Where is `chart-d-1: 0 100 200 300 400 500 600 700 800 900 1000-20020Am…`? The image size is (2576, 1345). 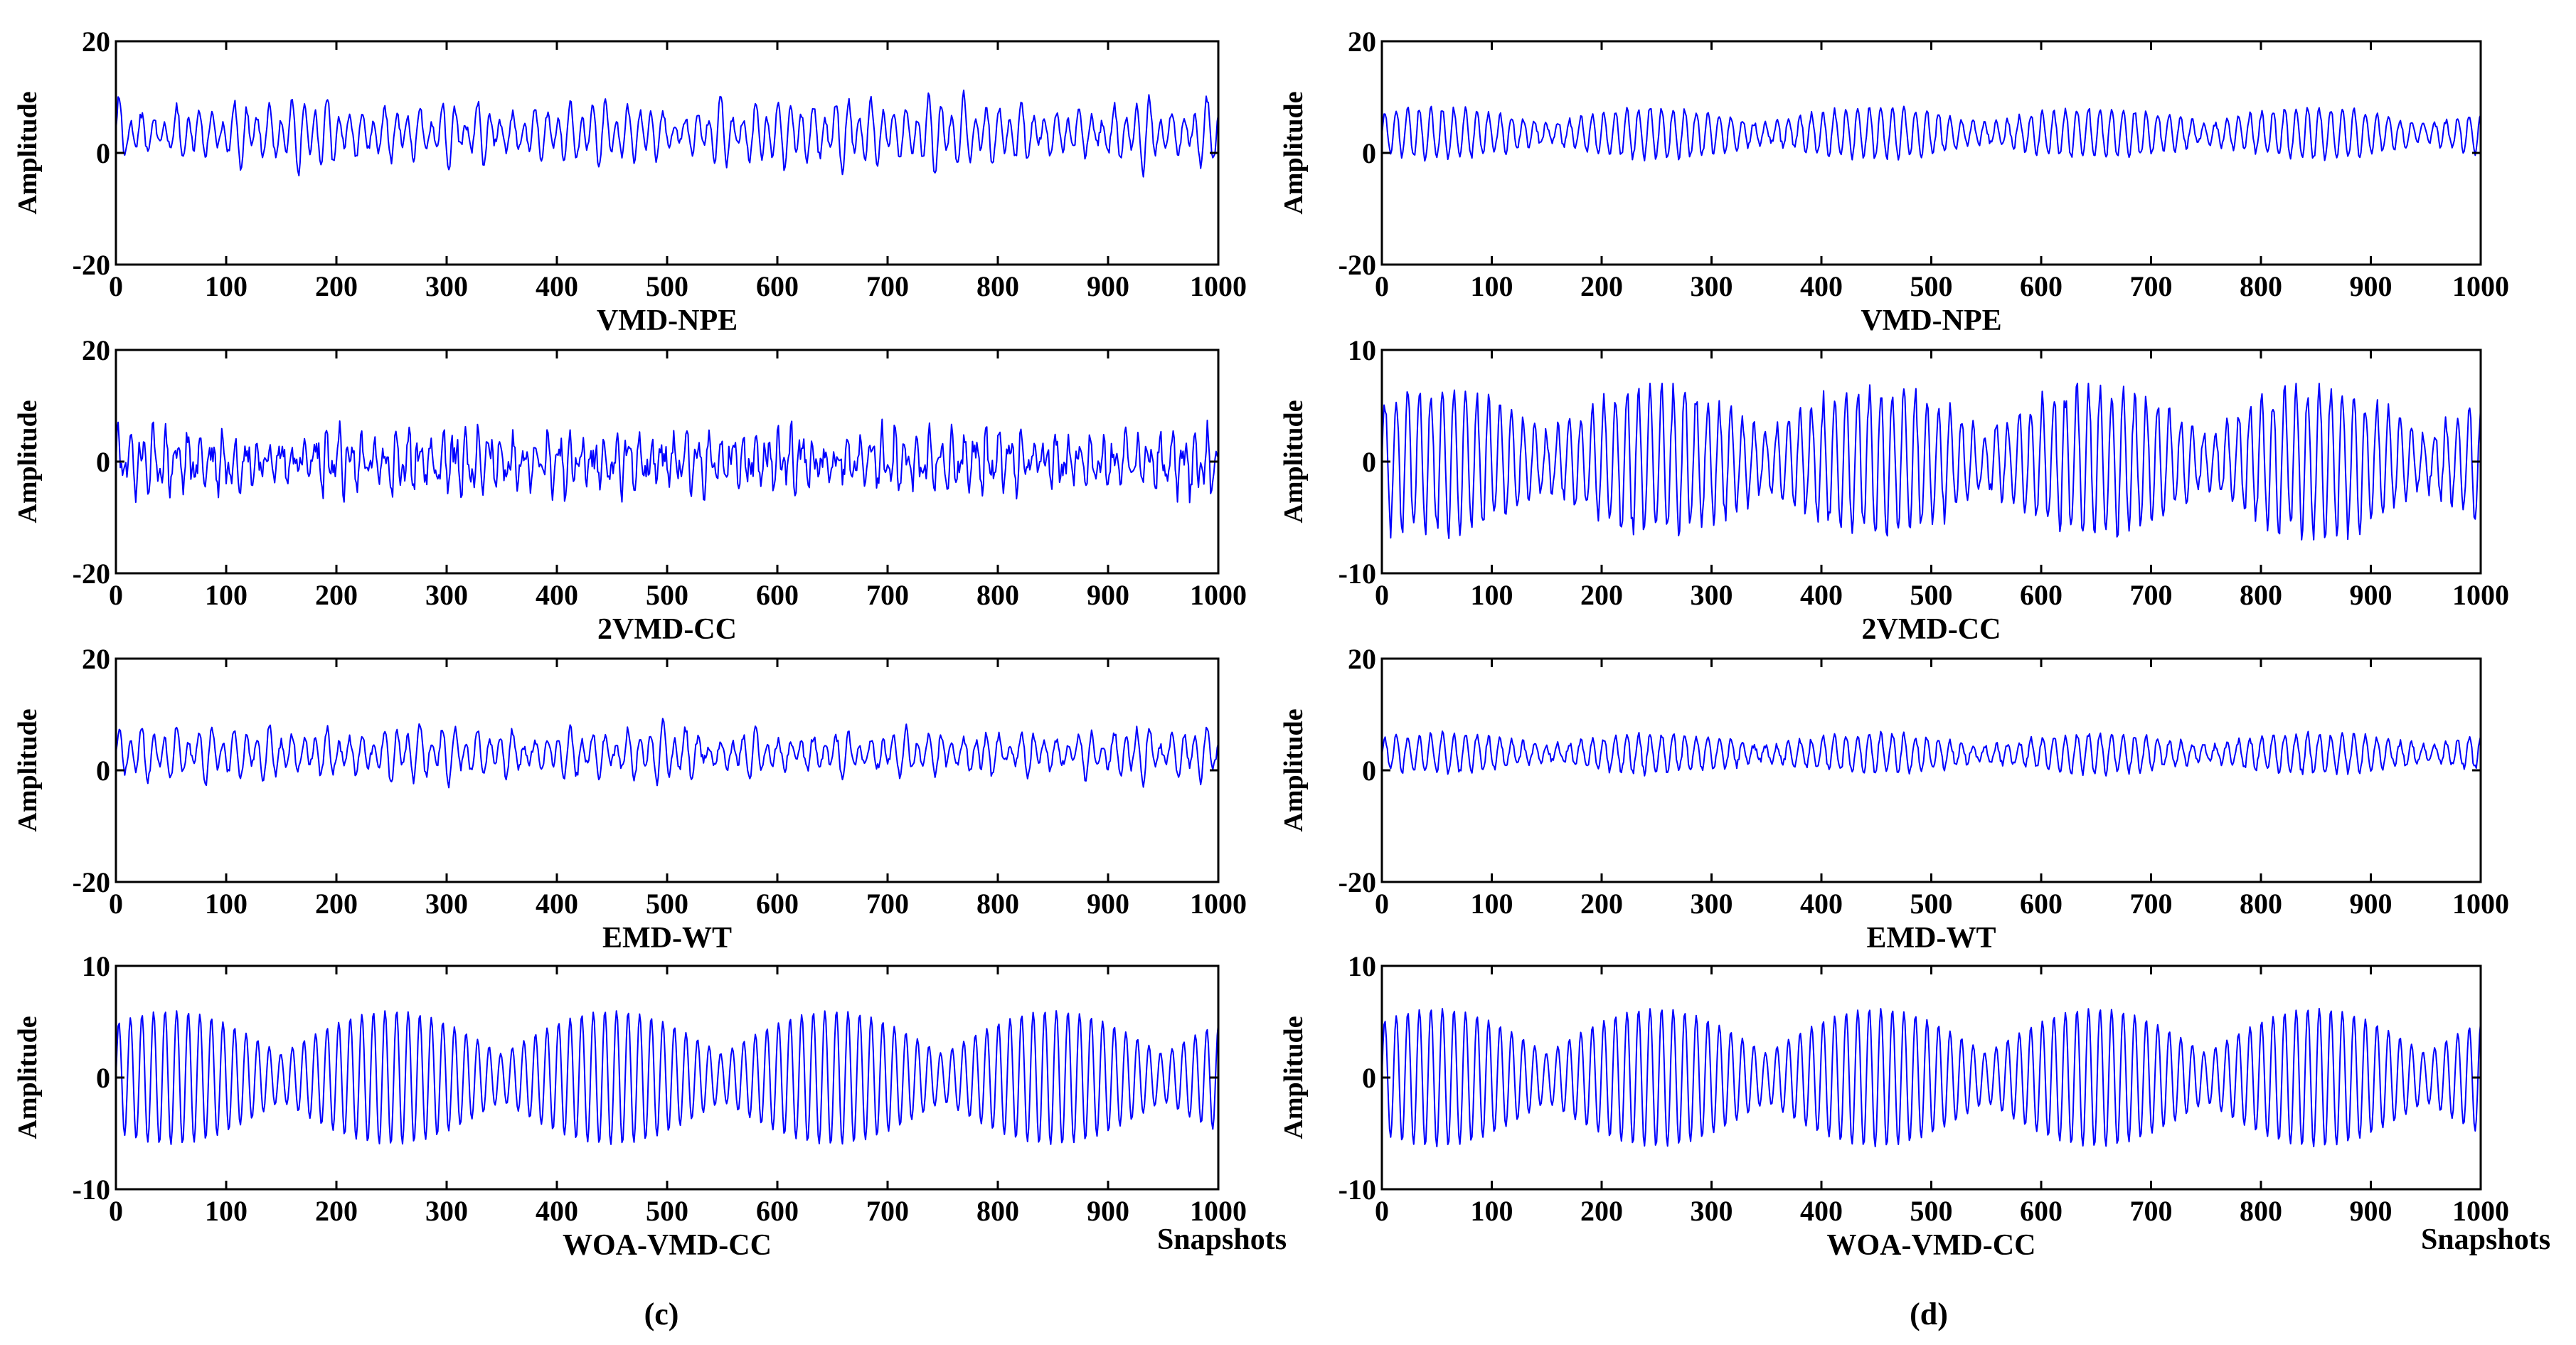
chart-d-1: 0 100 200 300 400 500 600 700 800 900 1000-20020Am… is located at coordinates (1894, 182).